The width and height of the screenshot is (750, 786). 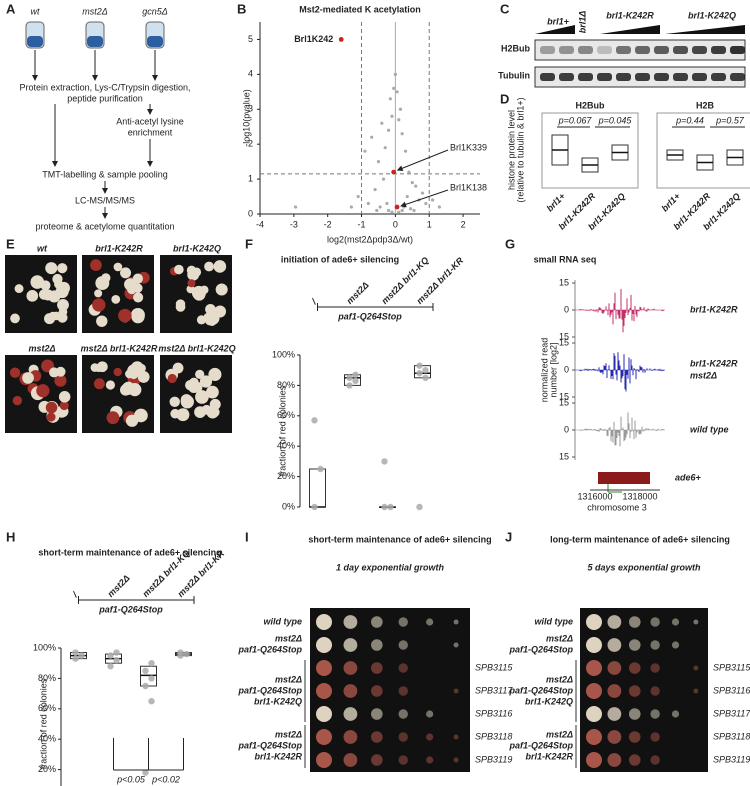 What do you see at coordinates (553, 621) in the screenshot?
I see `label: wild type` at bounding box center [553, 621].